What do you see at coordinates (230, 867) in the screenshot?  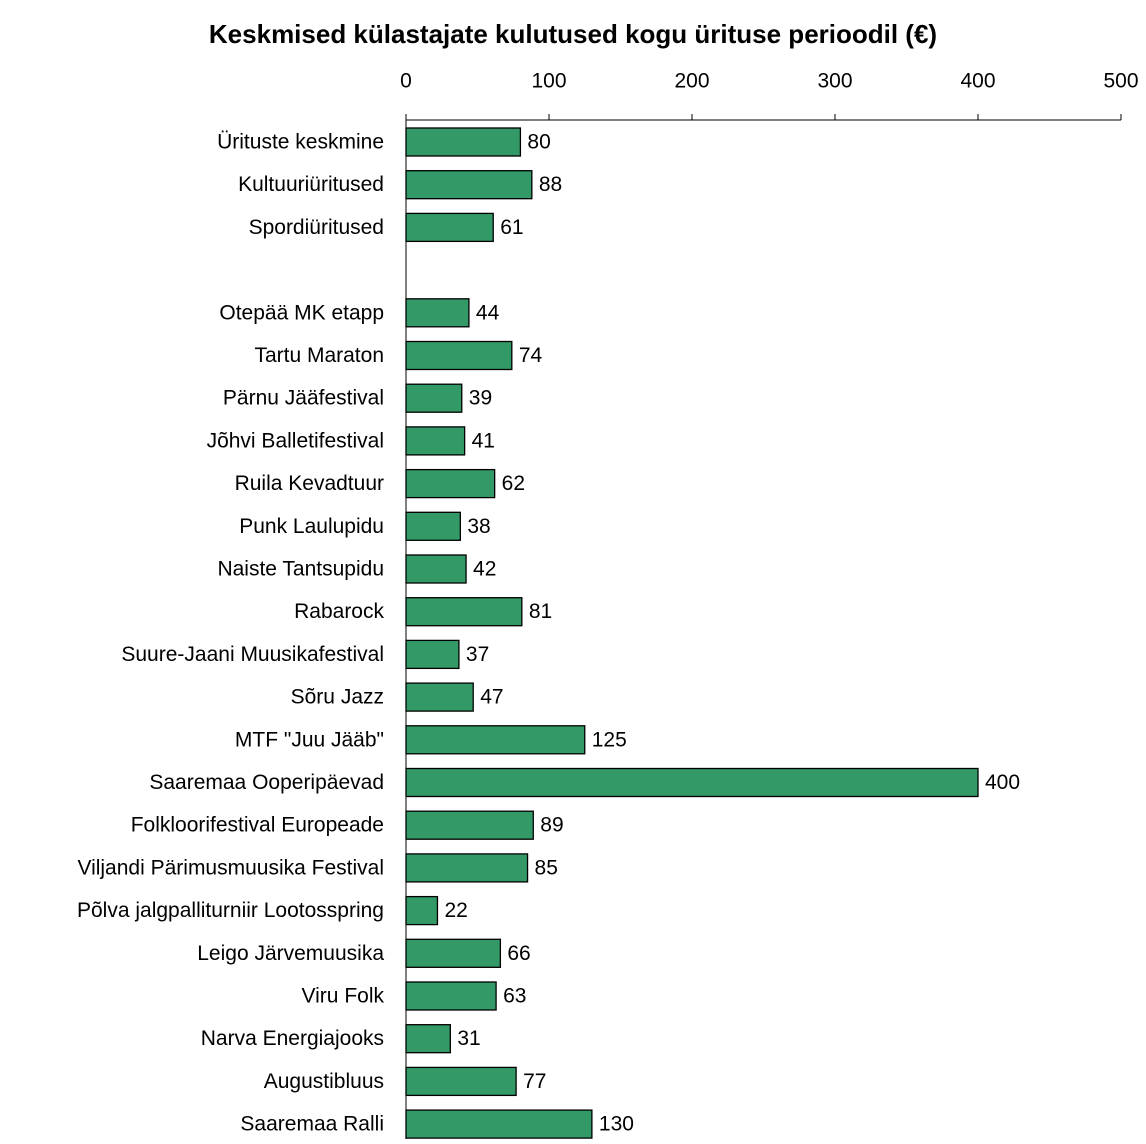 I see `y-tick-label: Viljandi Pärimusmuusika Festival` at bounding box center [230, 867].